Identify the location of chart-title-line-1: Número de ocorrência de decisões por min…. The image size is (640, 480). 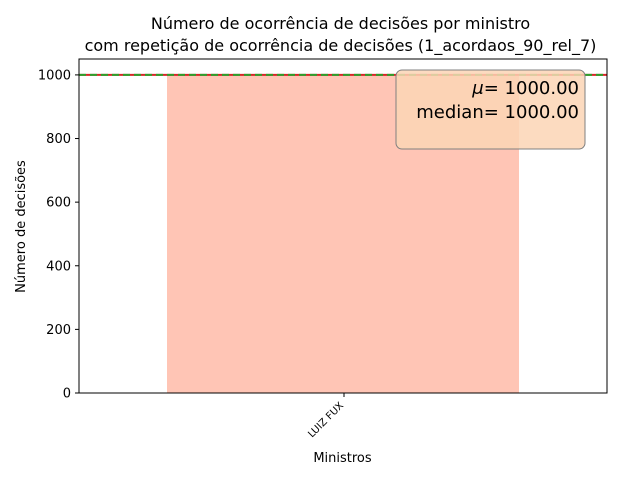
(340, 23).